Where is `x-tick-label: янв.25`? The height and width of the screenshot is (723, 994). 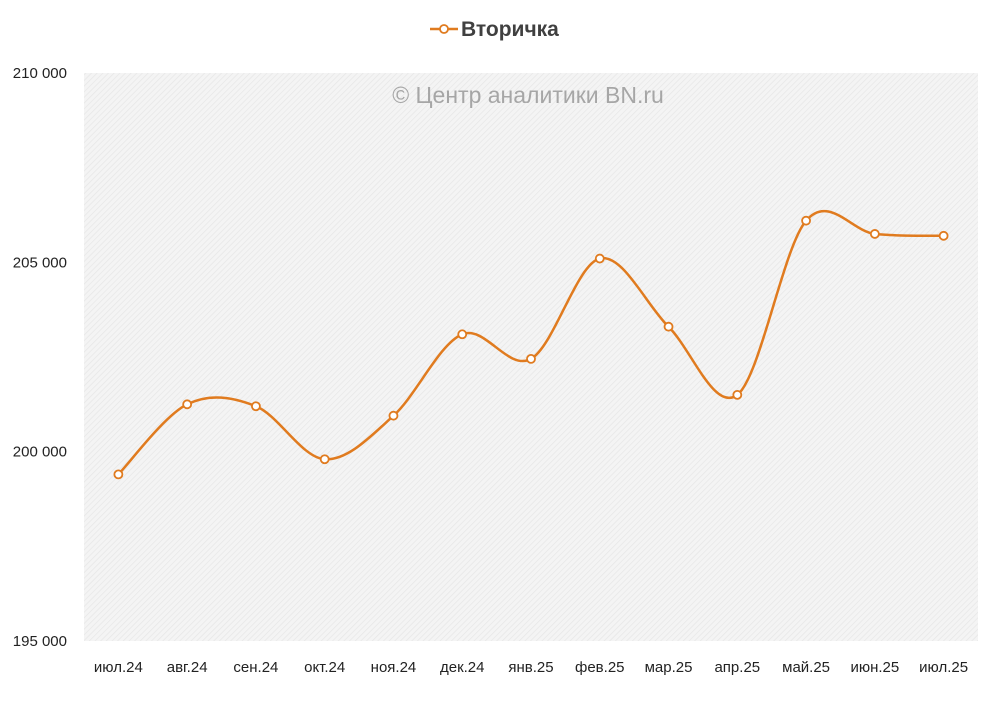
x-tick-label: янв.25 is located at coordinates (530, 667).